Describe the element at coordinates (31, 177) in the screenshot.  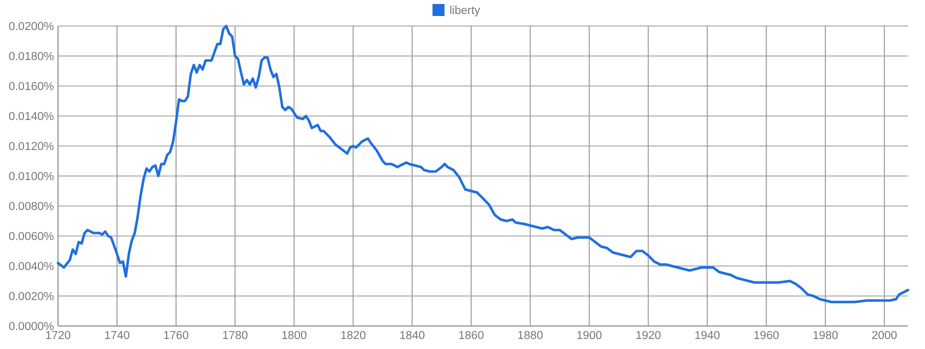
I see `y-tick-label: 0.0100%` at that location.